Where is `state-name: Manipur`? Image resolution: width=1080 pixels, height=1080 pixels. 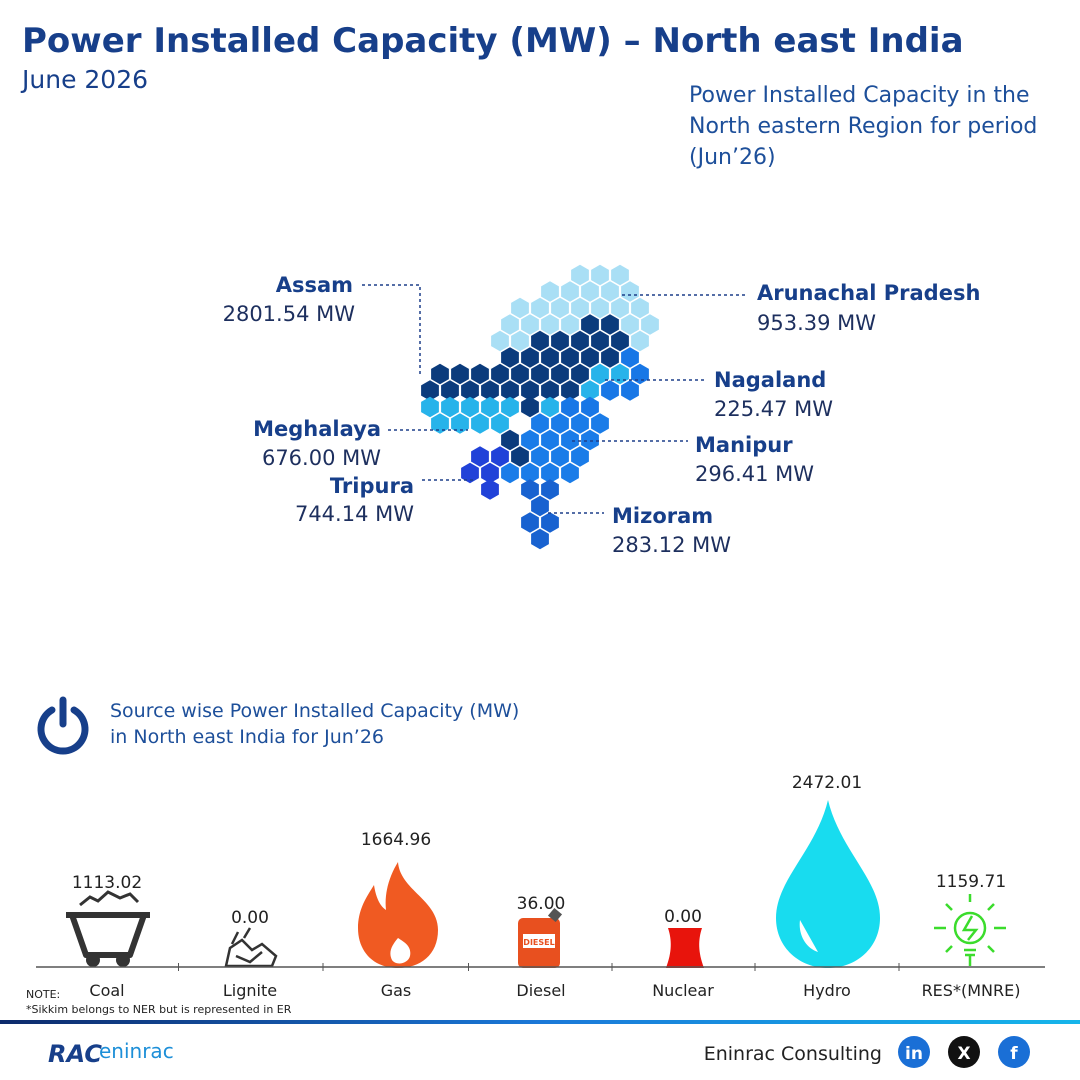
state-name: Manipur is located at coordinates (744, 445).